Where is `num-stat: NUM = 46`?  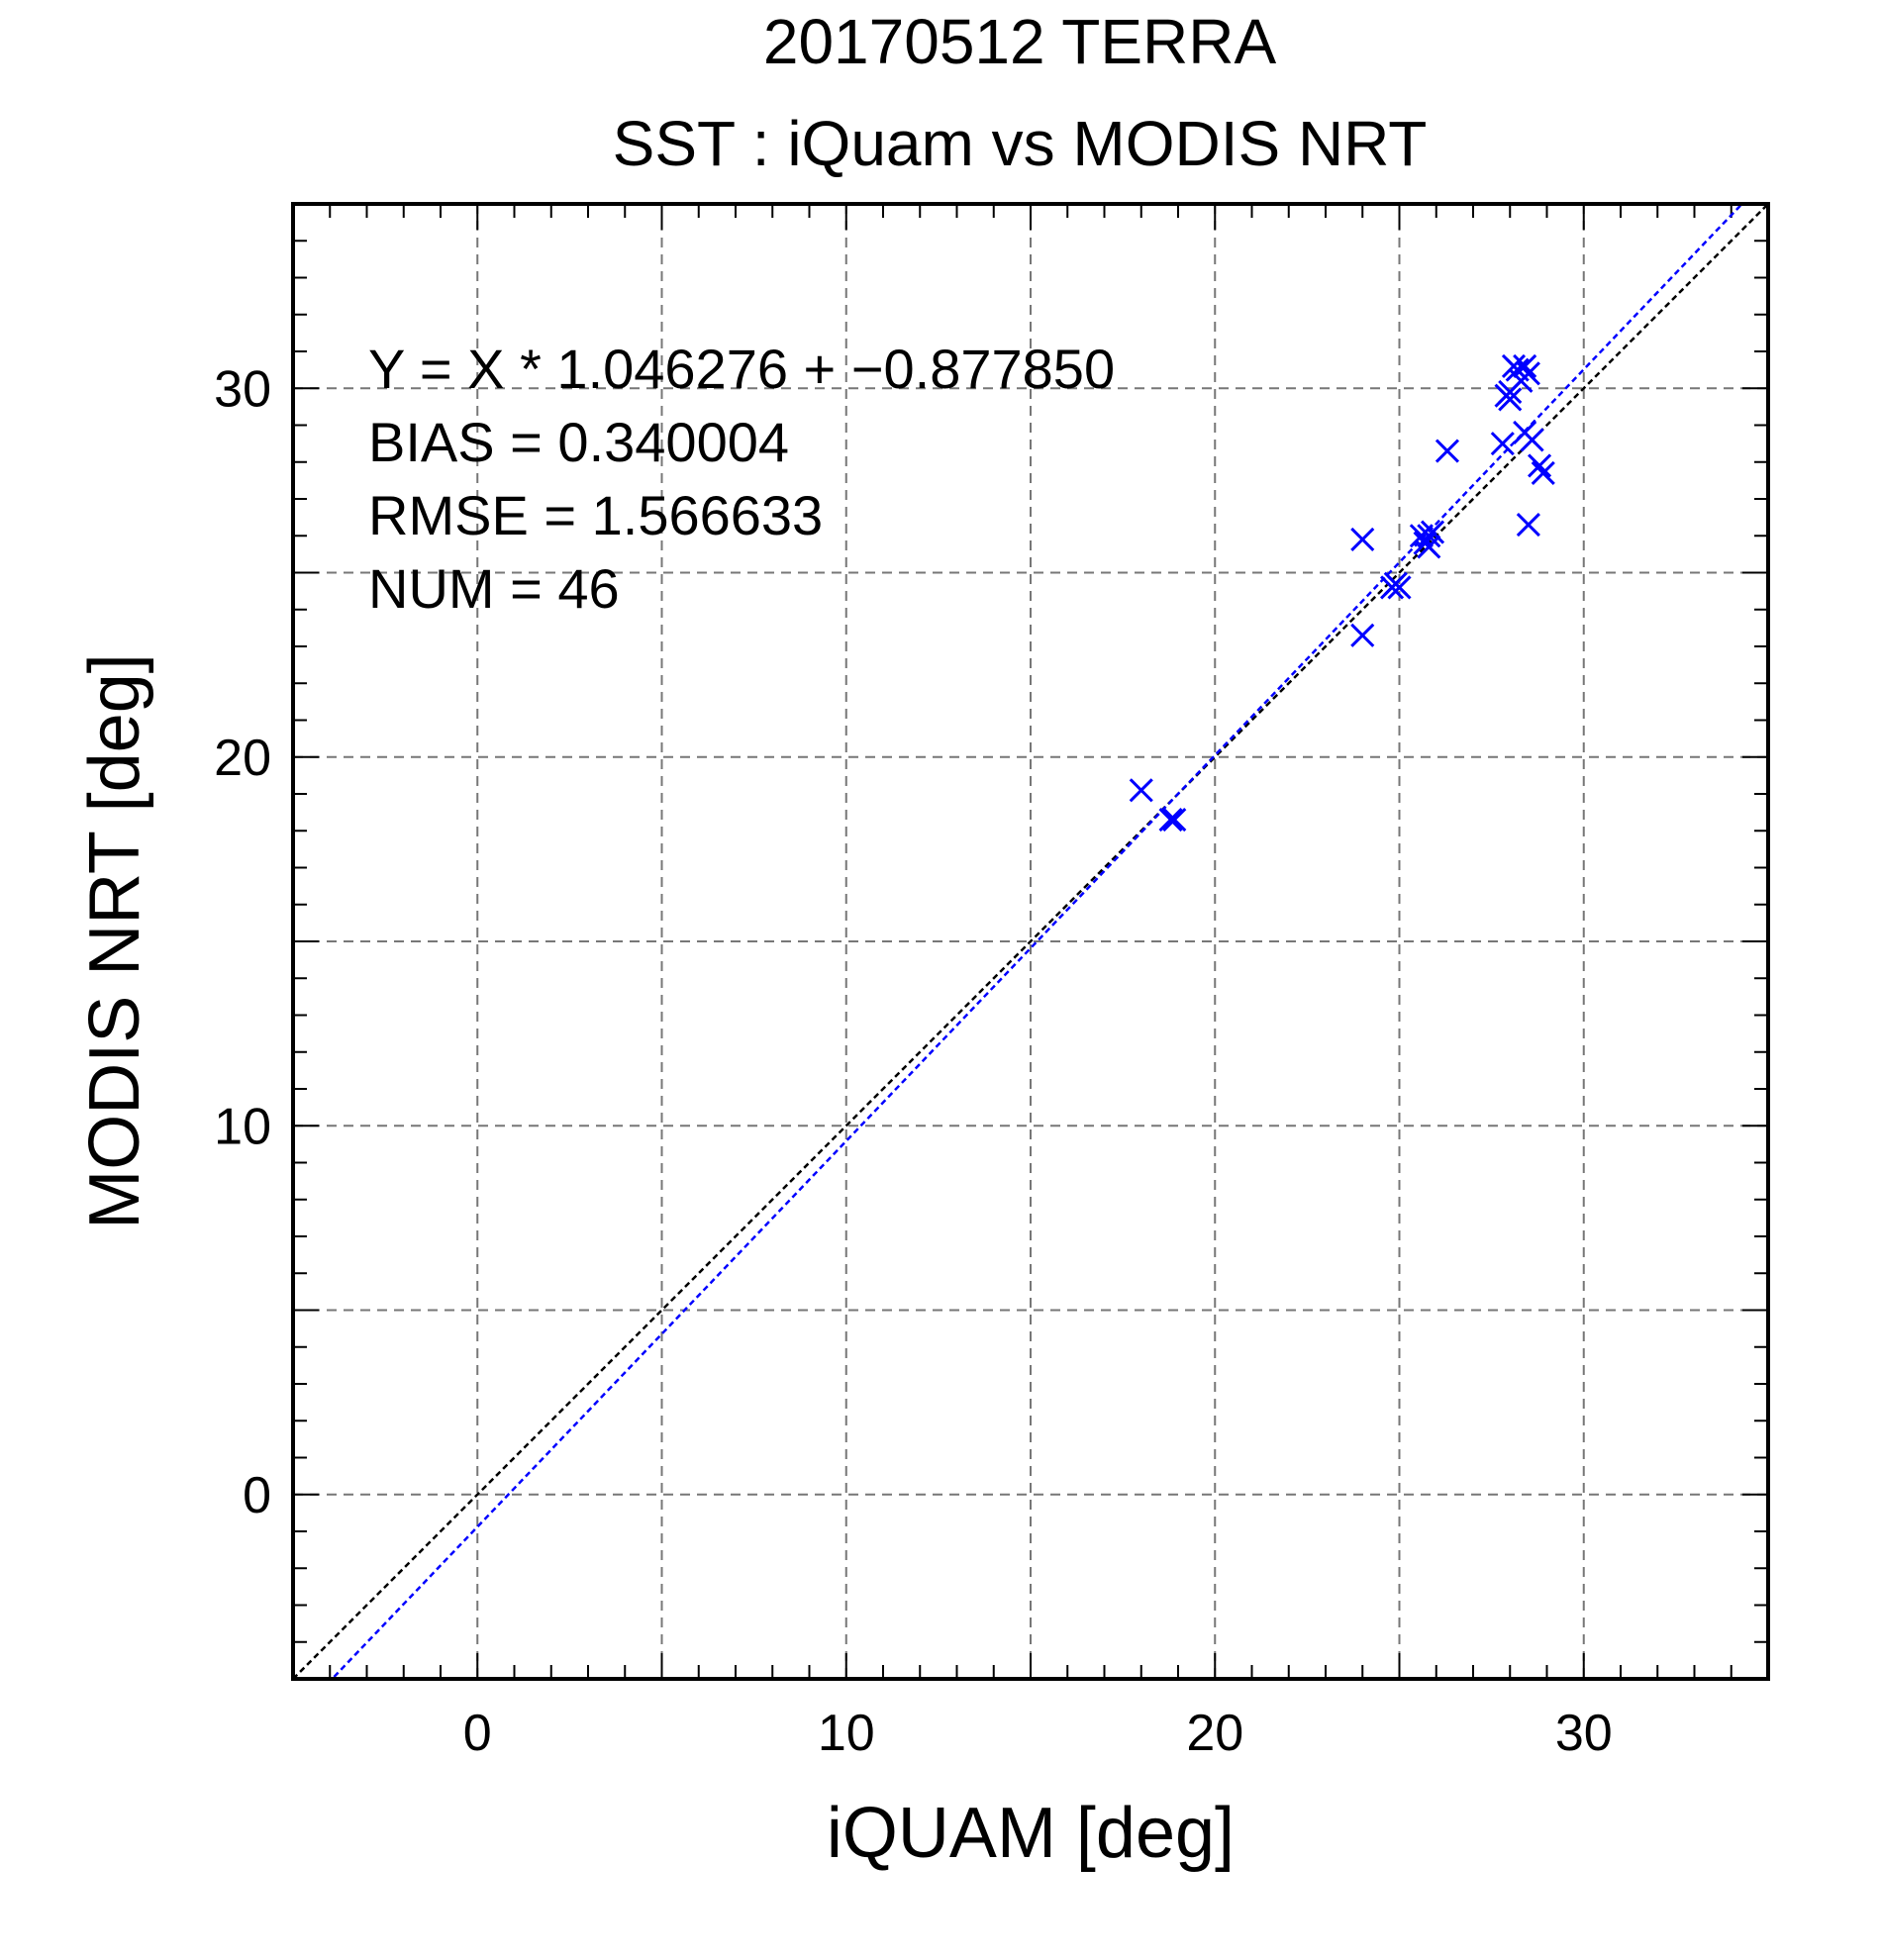 num-stat: NUM = 46 is located at coordinates (494, 588).